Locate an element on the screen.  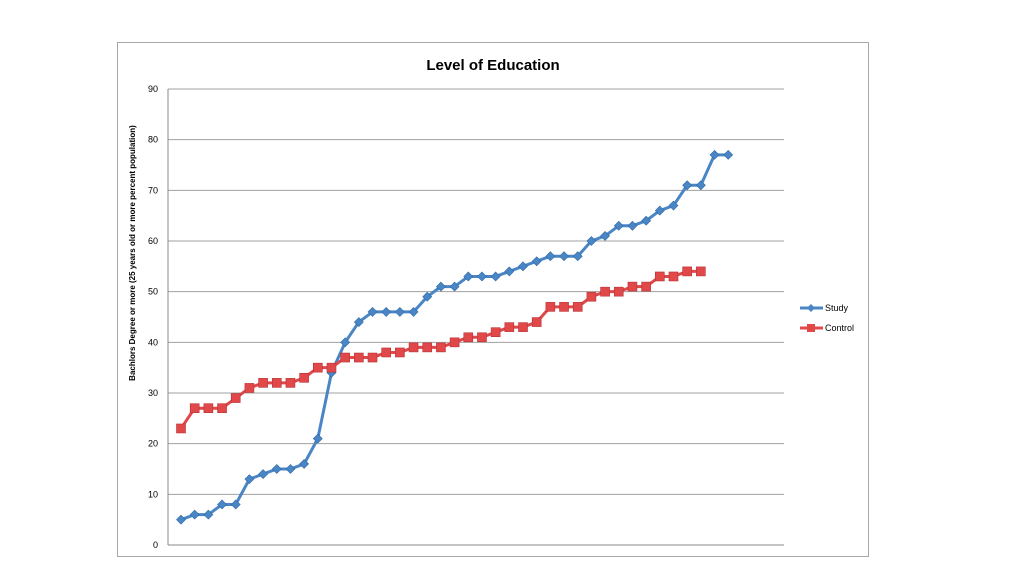
y-tick-label: 60 is located at coordinates (153, 241).